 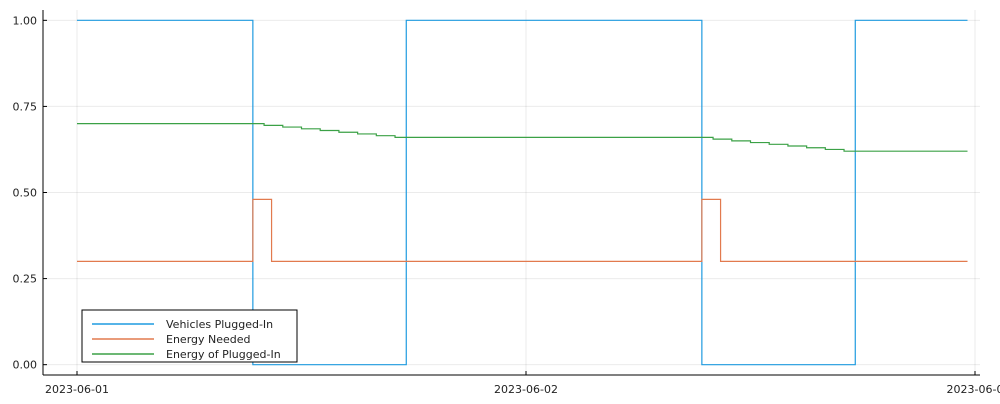 I want to click on legend-label: Vehicles Plugged-In, so click(x=219, y=324).